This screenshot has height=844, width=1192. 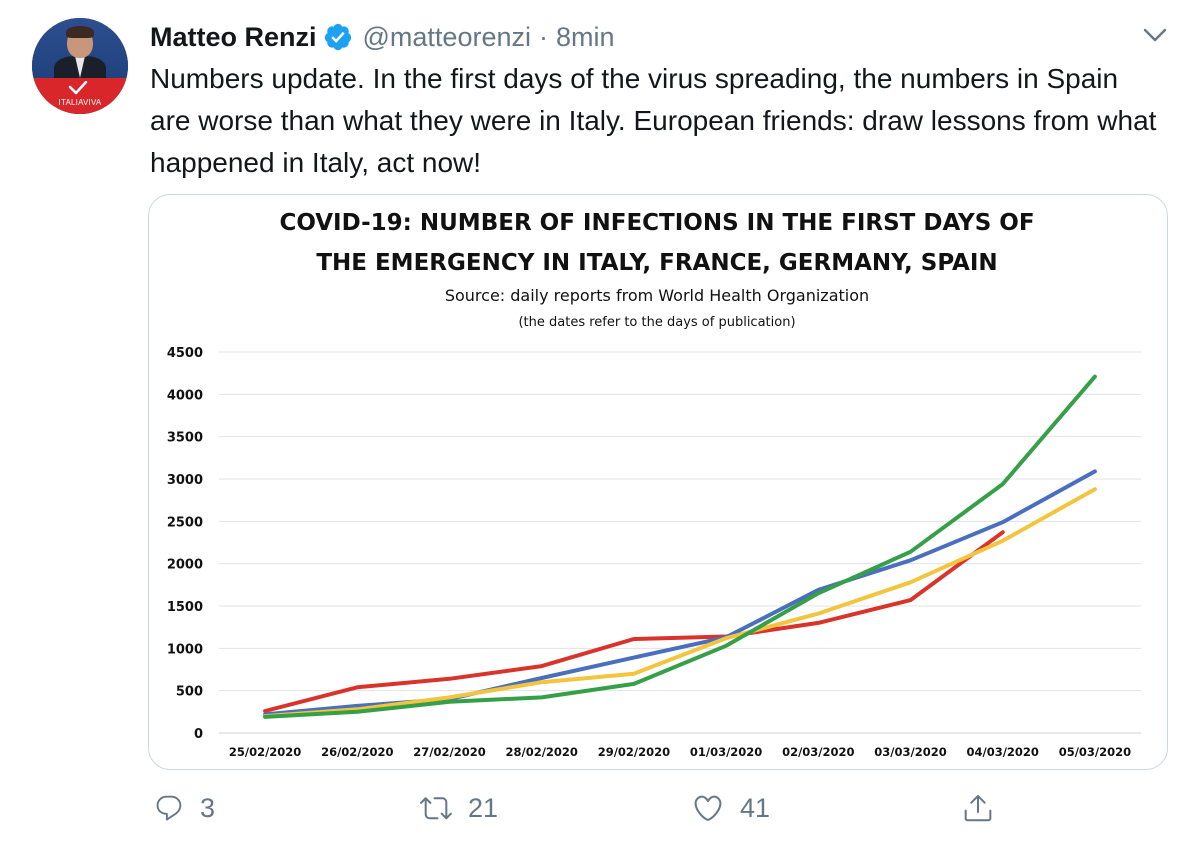 I want to click on y-tick-label: 0, so click(x=198, y=734).